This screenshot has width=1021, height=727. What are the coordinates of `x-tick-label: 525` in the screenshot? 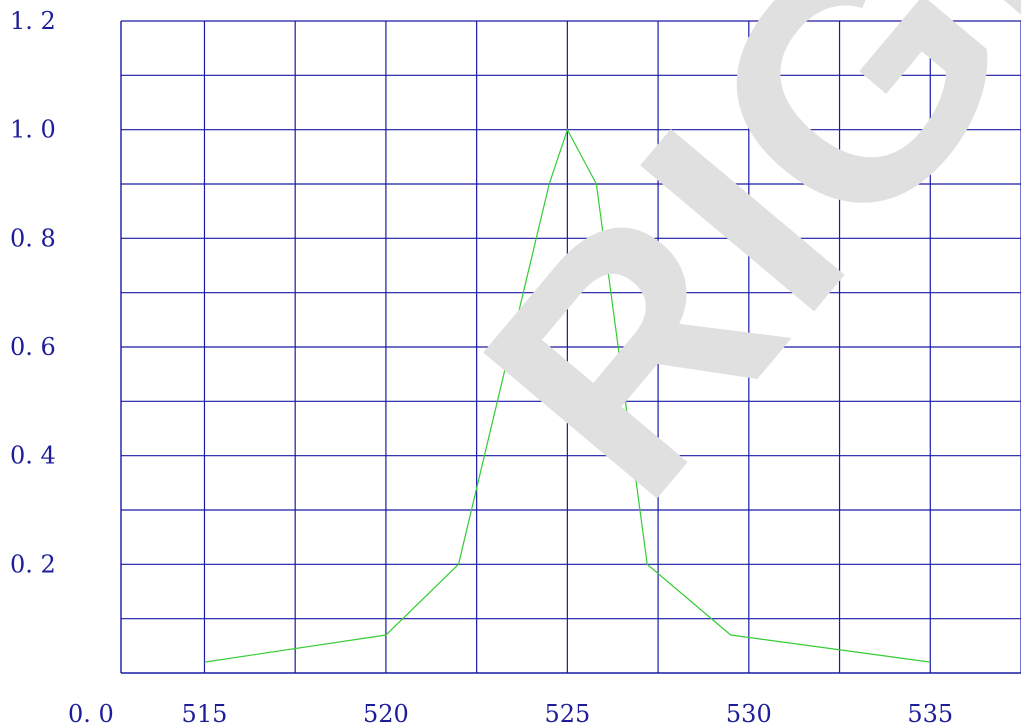 It's located at (567, 713).